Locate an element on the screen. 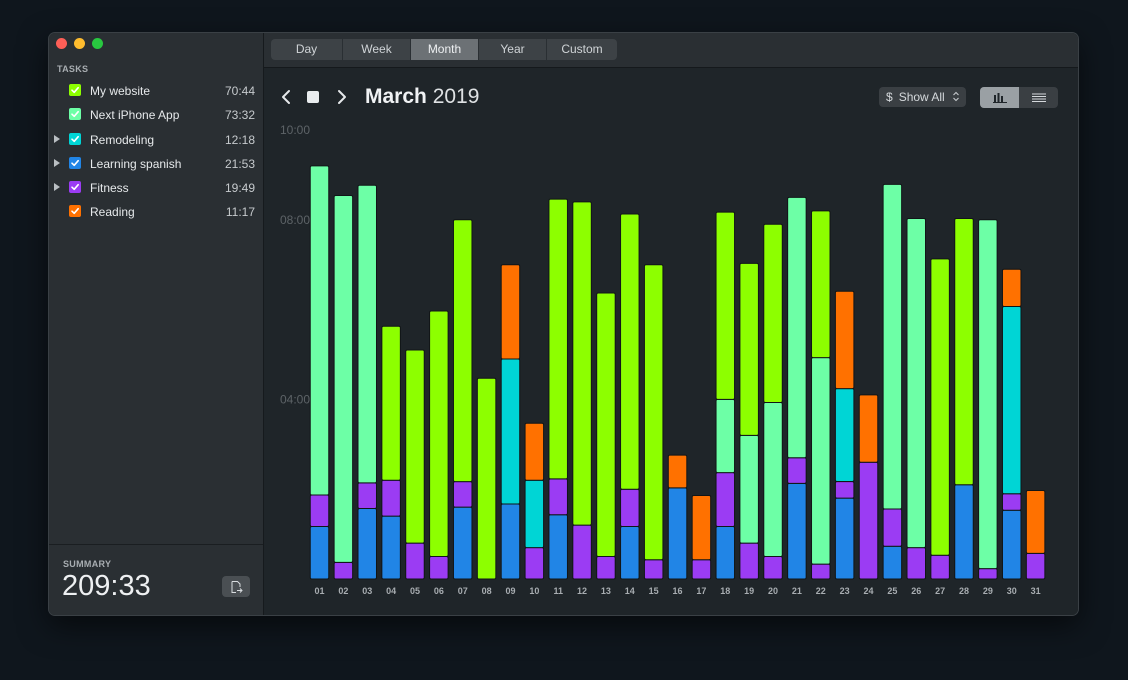 Image resolution: width=1128 pixels, height=680 pixels. tab-custom: Custom is located at coordinates (582, 49).